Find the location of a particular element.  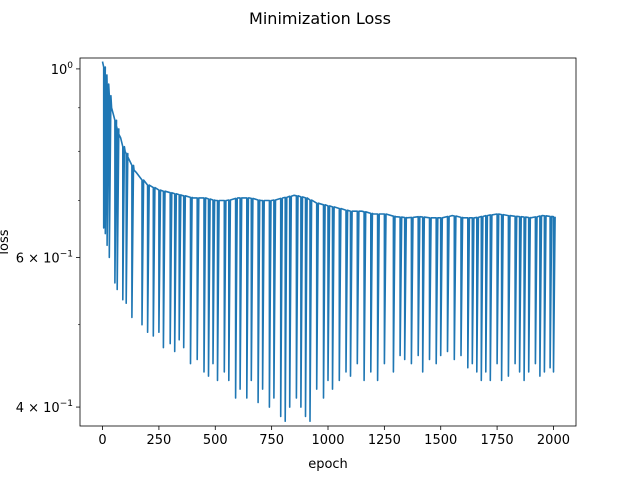

x-tick-label: 0 is located at coordinates (102, 440).